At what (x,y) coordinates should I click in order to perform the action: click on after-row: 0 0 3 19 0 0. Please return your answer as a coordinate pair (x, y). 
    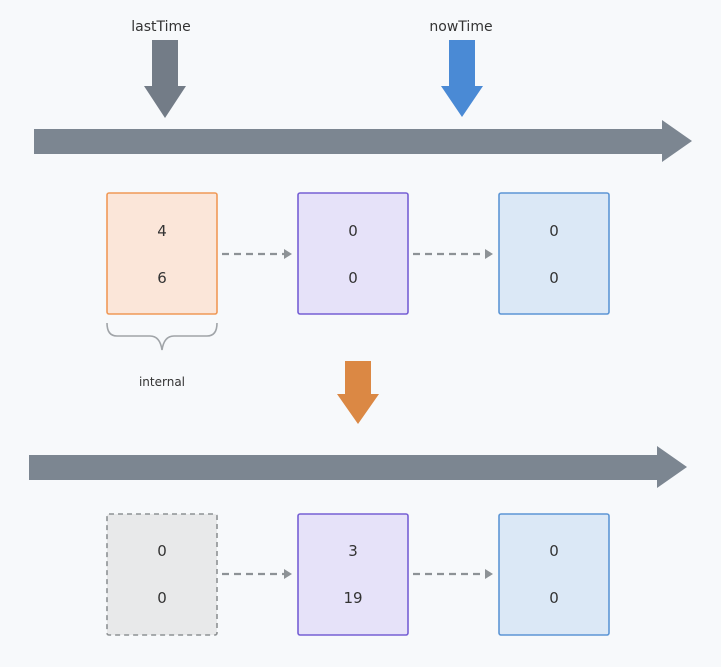
    Looking at the image, I should click on (358, 574).